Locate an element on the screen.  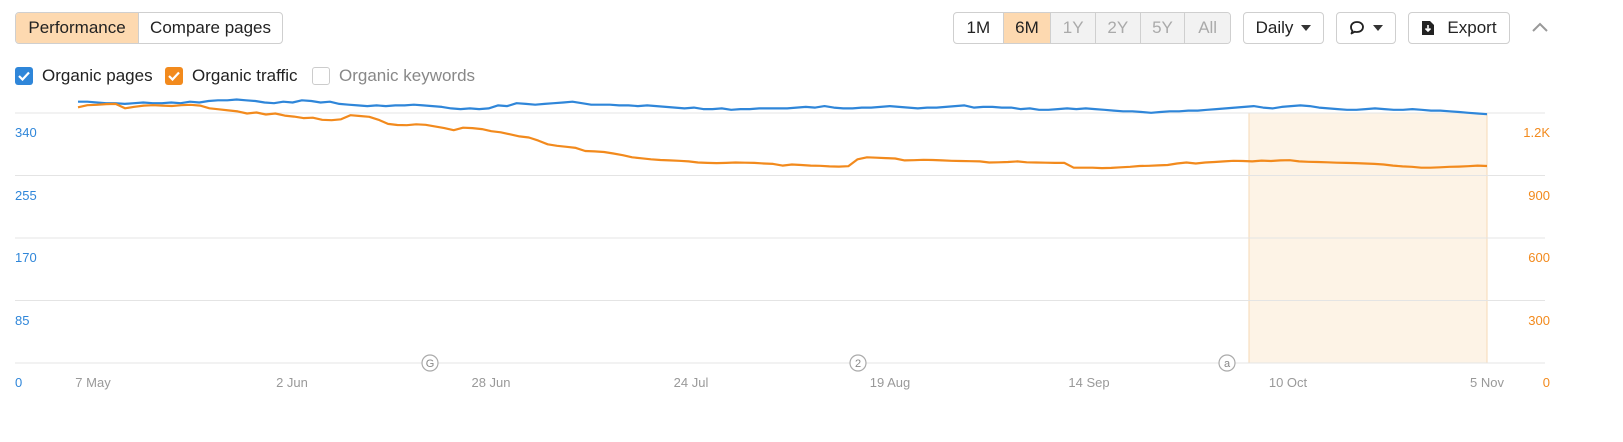
annotation-label: a is located at coordinates (1227, 364).